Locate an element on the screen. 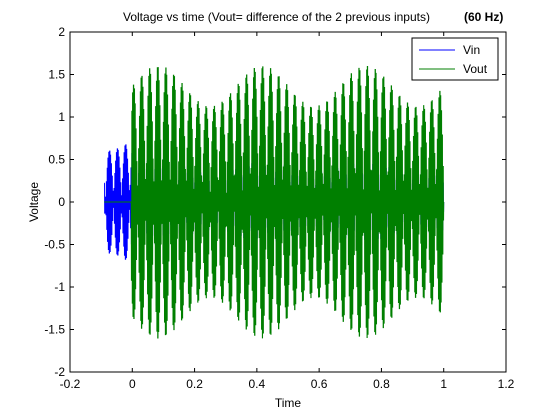  legend-box is located at coordinates (455, 59).